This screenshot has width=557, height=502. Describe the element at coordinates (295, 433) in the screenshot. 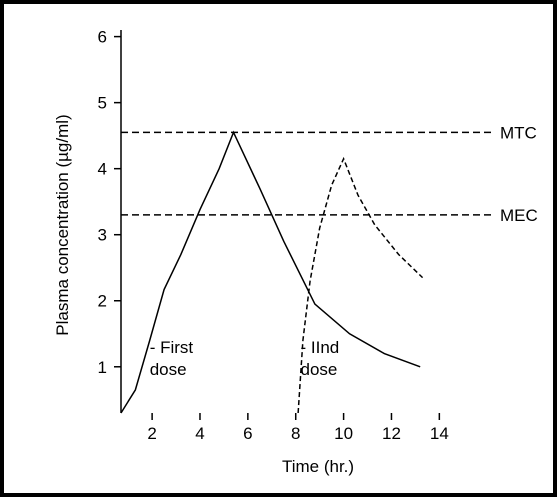

I see `x-tick-label: 8` at that location.